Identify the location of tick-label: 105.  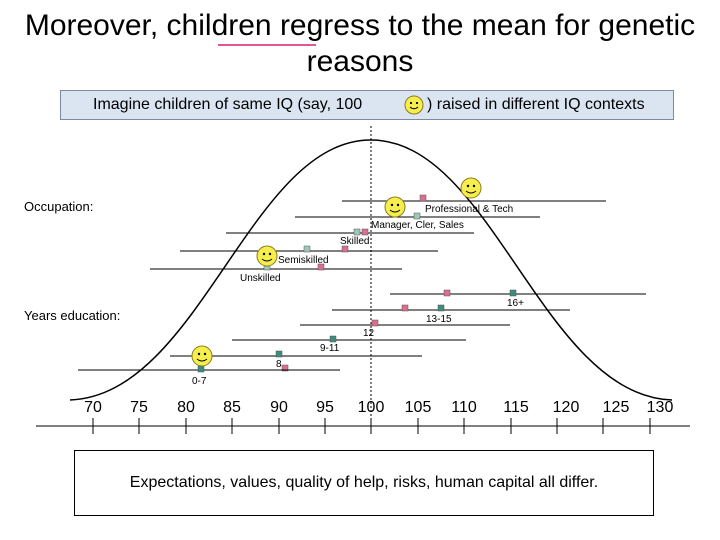
(418, 407).